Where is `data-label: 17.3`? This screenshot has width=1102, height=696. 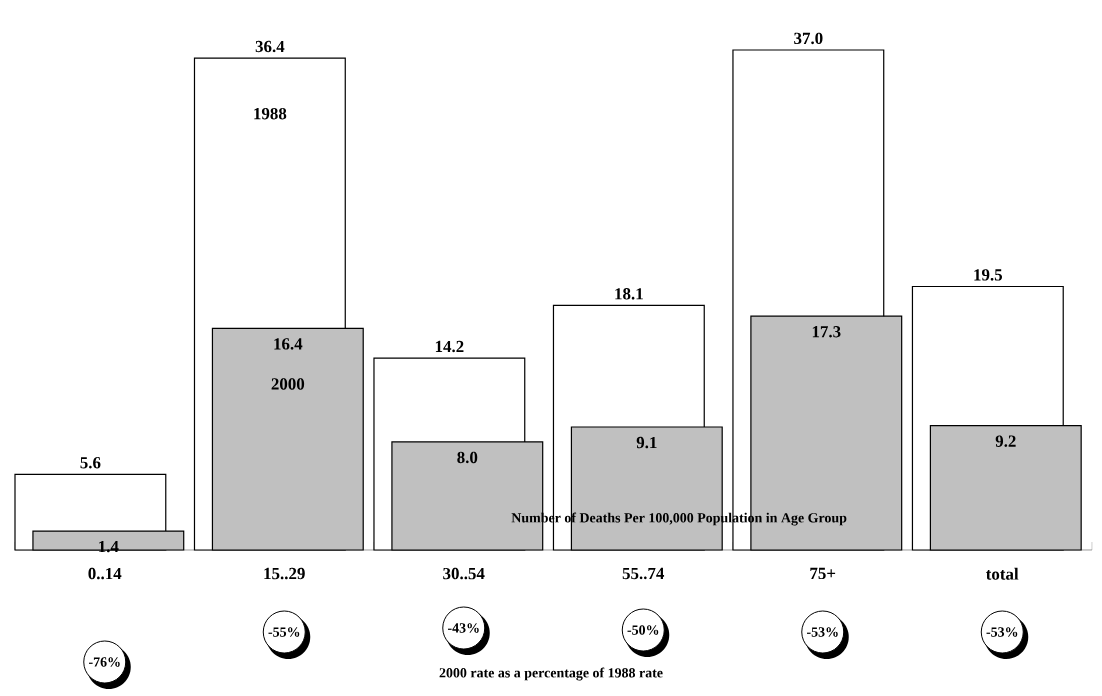
data-label: 17.3 is located at coordinates (826, 332).